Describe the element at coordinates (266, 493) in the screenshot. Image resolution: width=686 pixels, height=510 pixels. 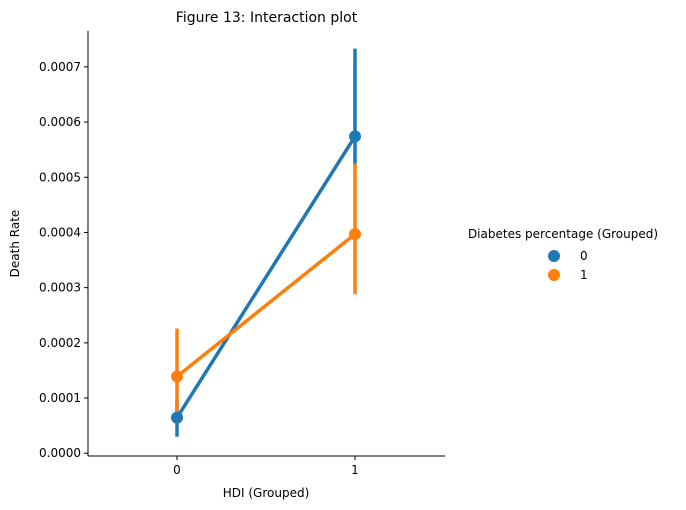
I see `x-axis-label: HDI (Grouped)` at that location.